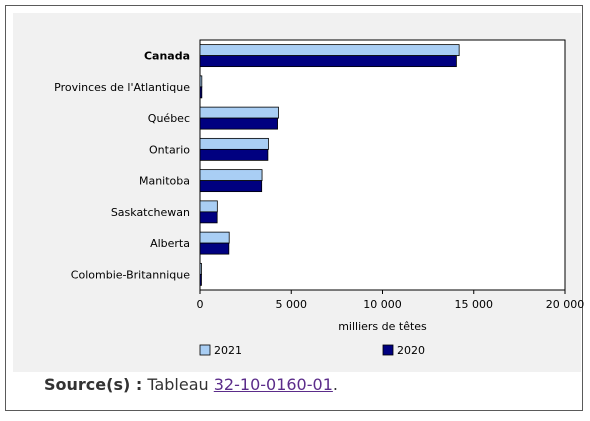  What do you see at coordinates (208, 206) in the screenshot?
I see `bar-2021-saskatchewan` at bounding box center [208, 206].